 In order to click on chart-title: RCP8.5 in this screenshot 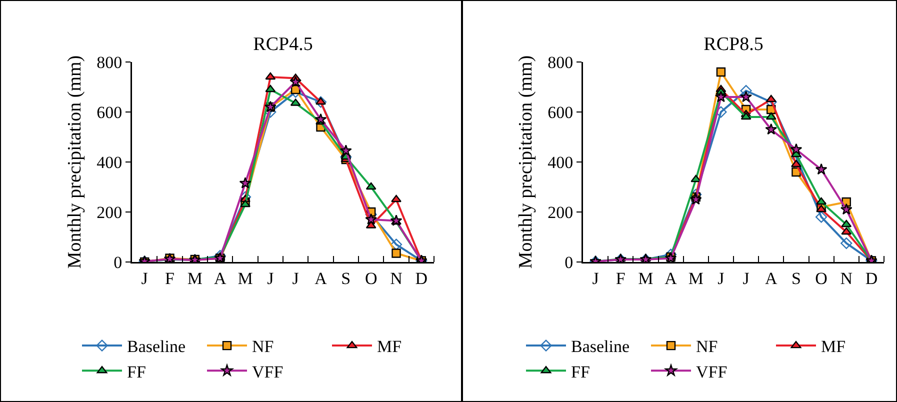, I will do `click(734, 44)`.